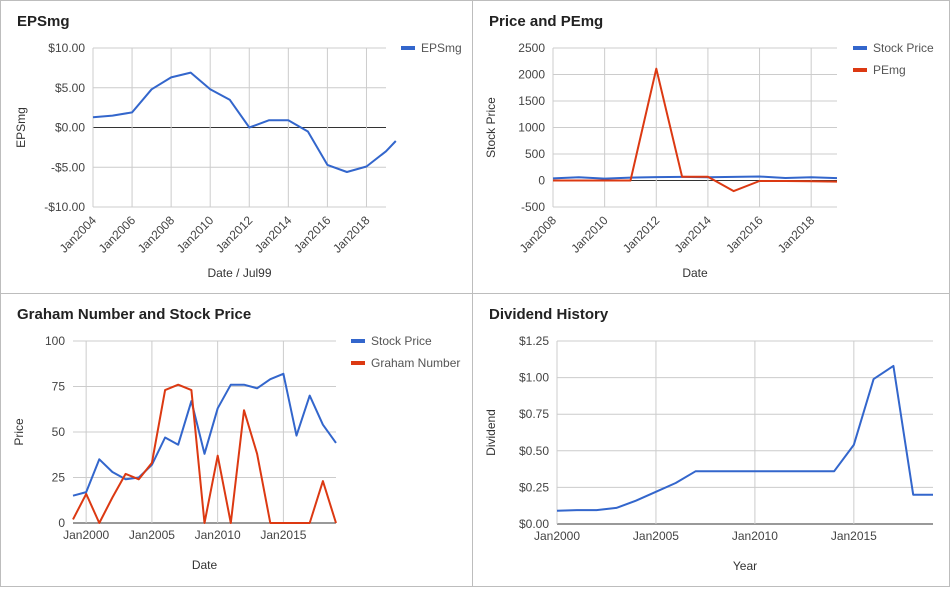 Image resolution: width=952 pixels, height=592 pixels. Describe the element at coordinates (491, 432) in the screenshot. I see `y-axis-title: Dividend` at that location.